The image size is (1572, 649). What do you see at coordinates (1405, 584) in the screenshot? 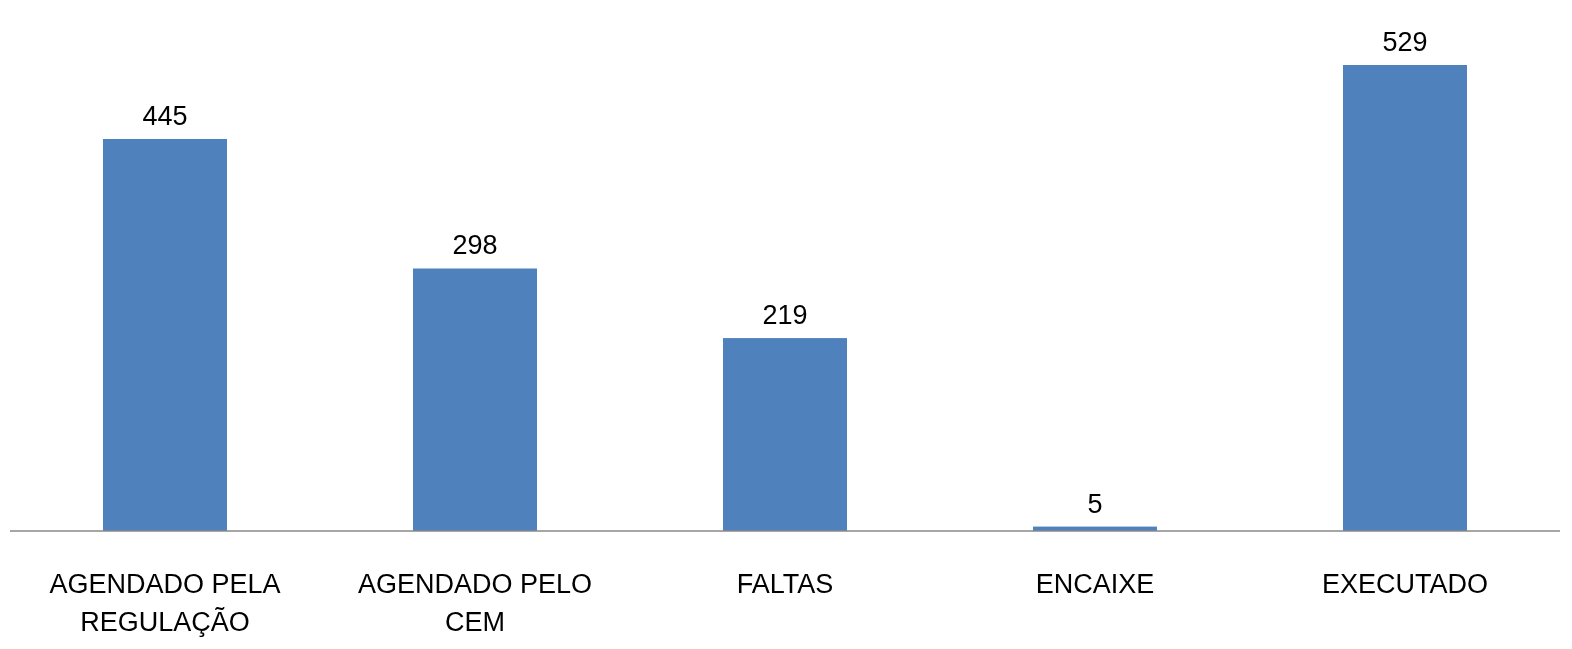
I see `x-tick-label: EXECUTADO` at bounding box center [1405, 584].